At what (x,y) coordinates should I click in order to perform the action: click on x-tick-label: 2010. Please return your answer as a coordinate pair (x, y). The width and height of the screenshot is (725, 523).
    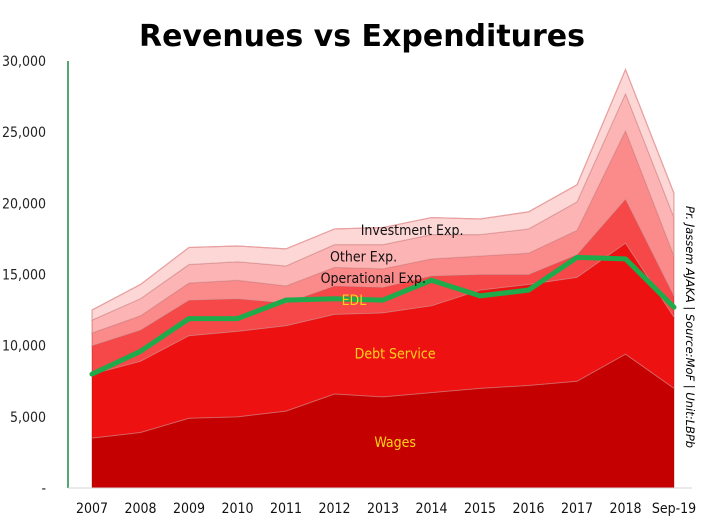
    Looking at the image, I should click on (237, 509).